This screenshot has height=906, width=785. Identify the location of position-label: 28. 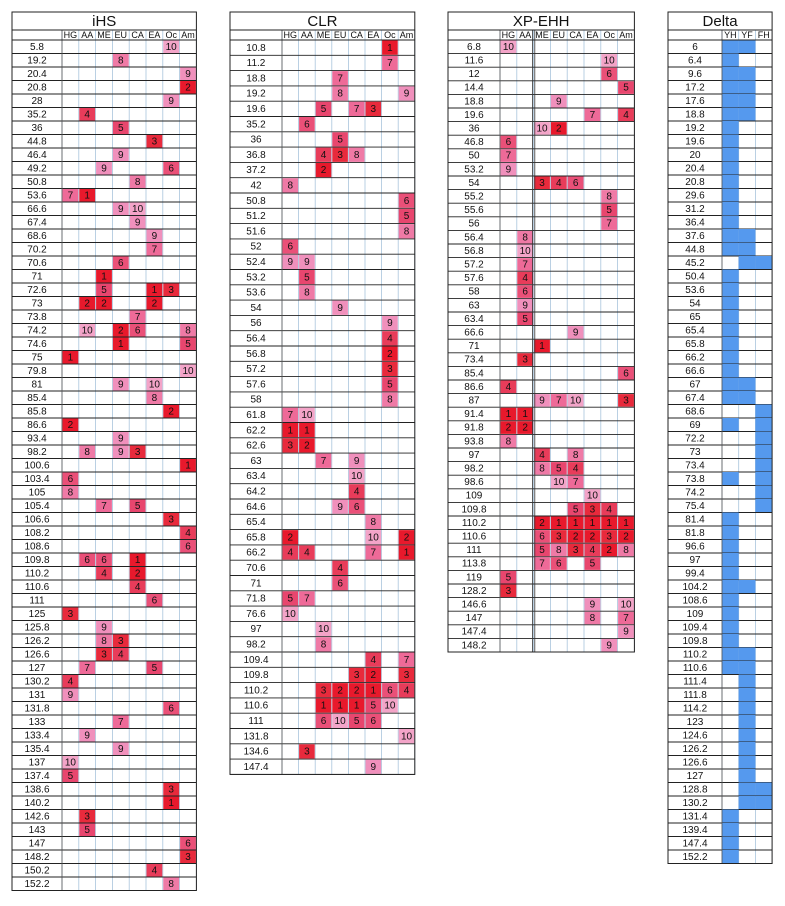
(37, 101).